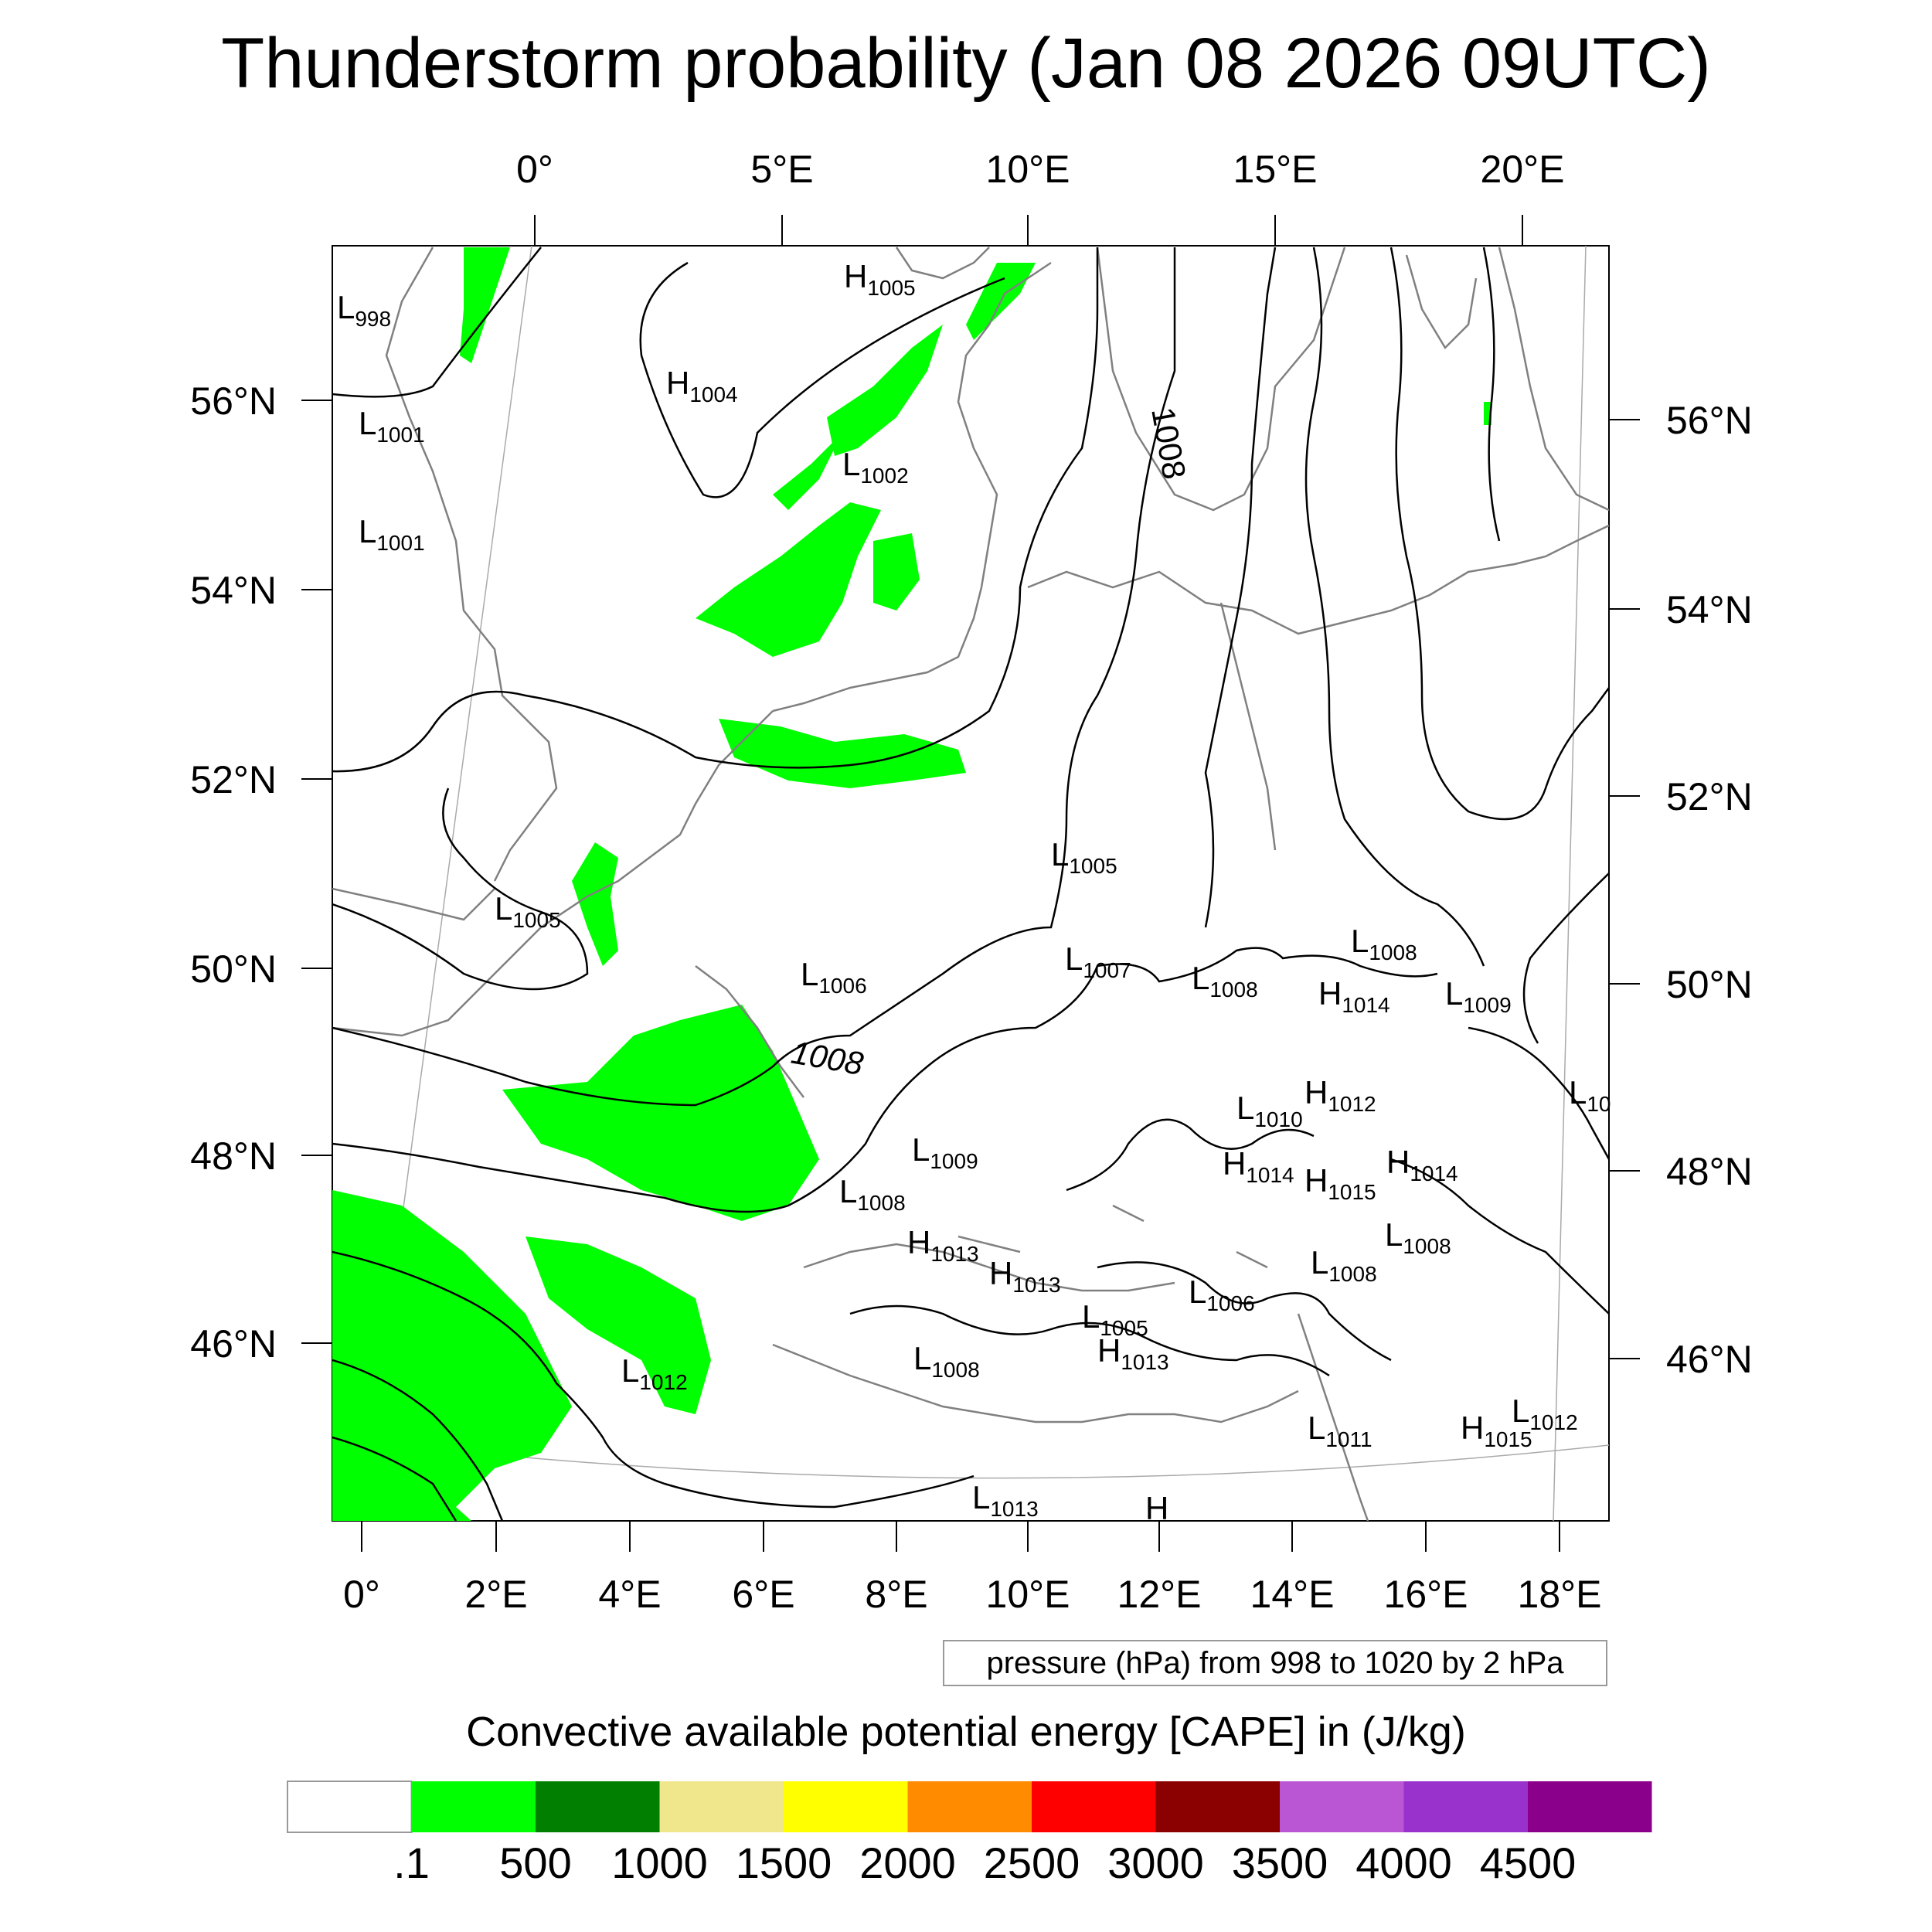  Describe the element at coordinates (788, 579) in the screenshot. I see `cape-area-northsea` at that location.